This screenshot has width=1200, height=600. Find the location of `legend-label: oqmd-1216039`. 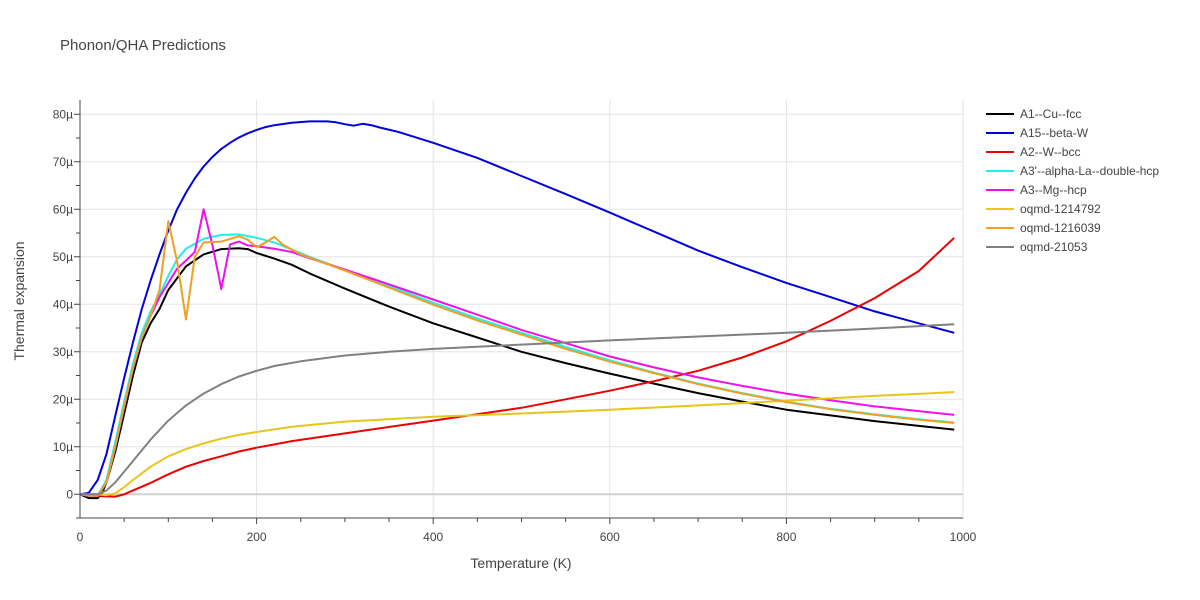

legend-label: oqmd-1216039 is located at coordinates (1060, 228).